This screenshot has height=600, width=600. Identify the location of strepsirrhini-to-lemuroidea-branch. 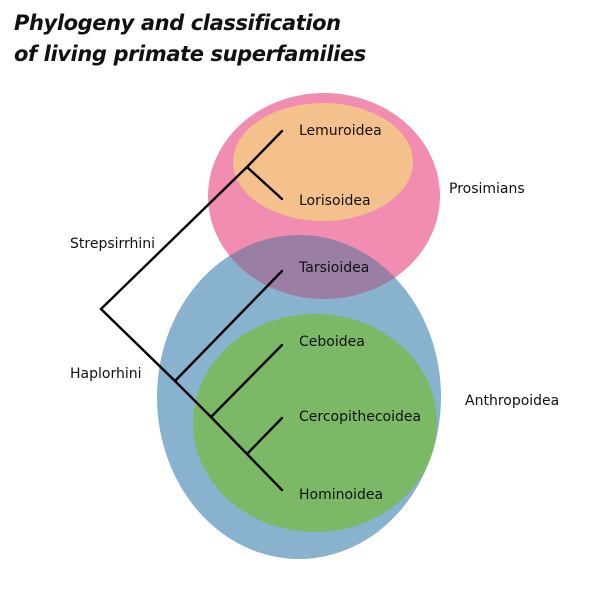
(264, 149).